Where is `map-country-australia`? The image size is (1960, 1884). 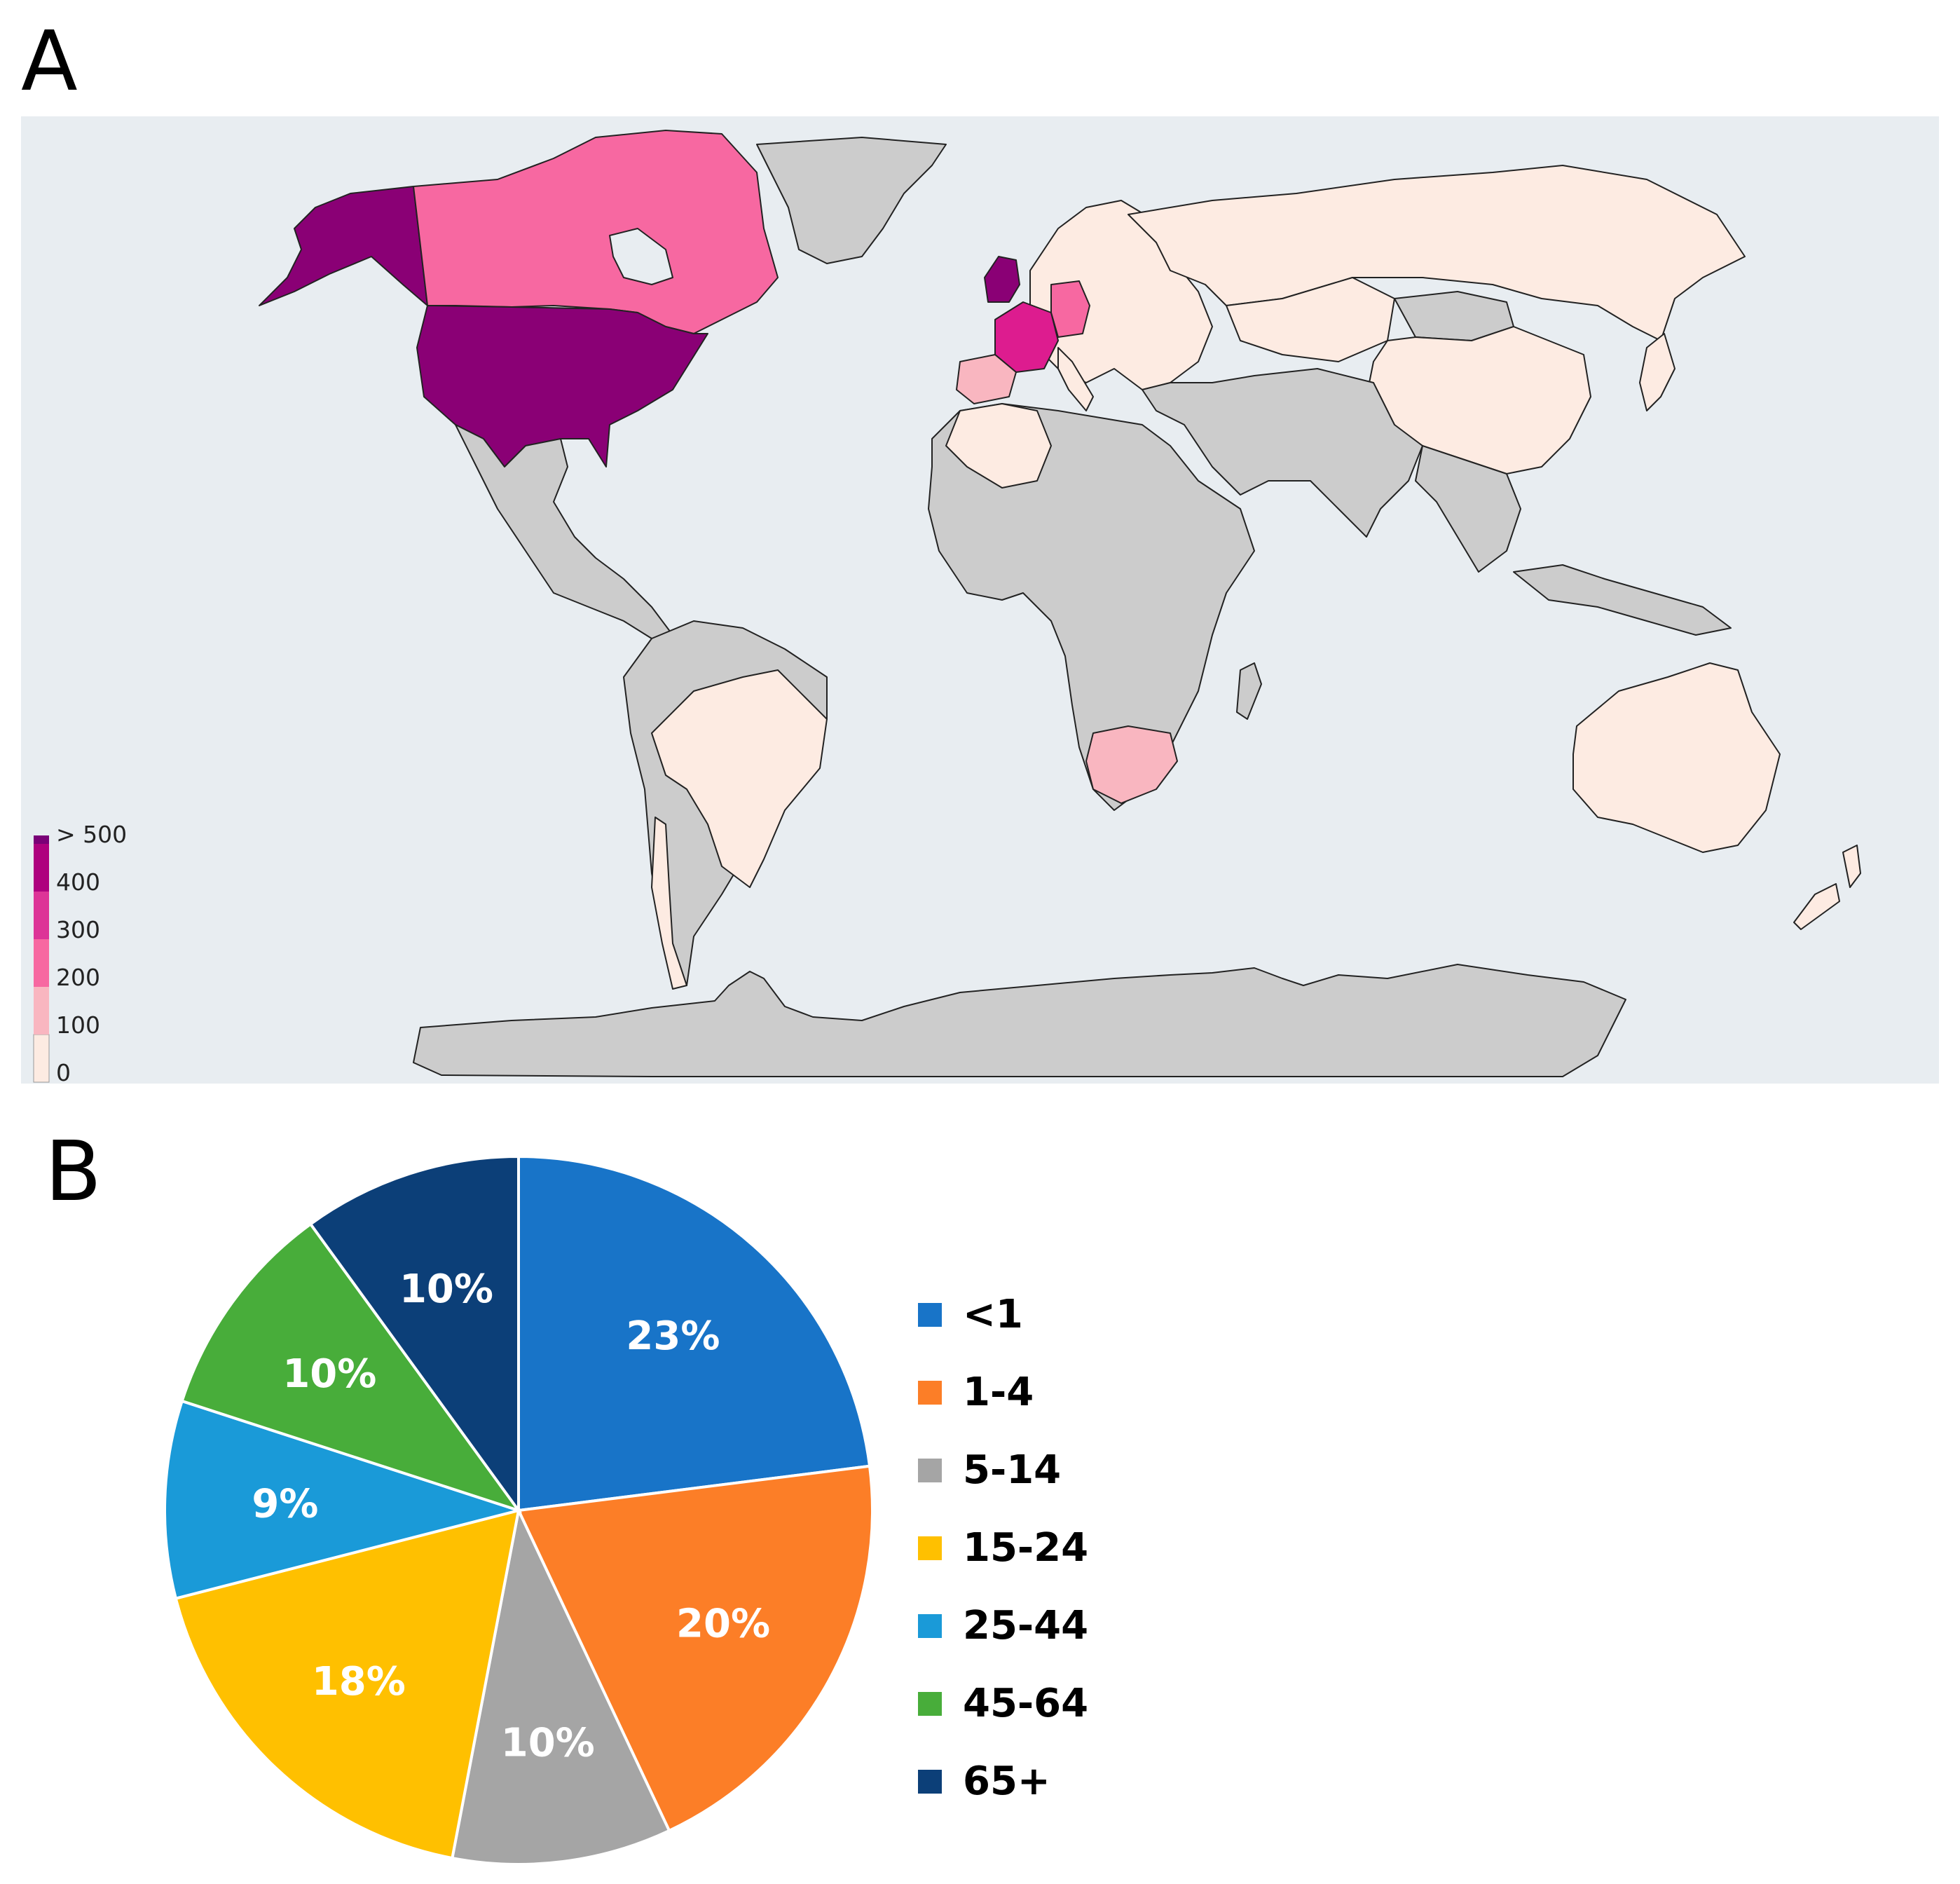 map-country-australia is located at coordinates (1676, 757).